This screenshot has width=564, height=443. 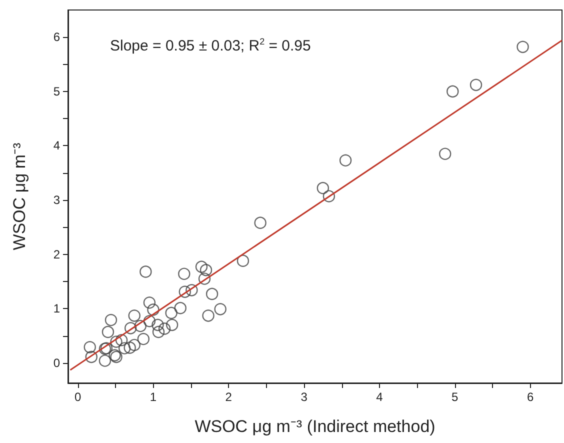 What do you see at coordinates (19, 196) in the screenshot?
I see `y-axis-title: WSOC μg m⁻³` at bounding box center [19, 196].